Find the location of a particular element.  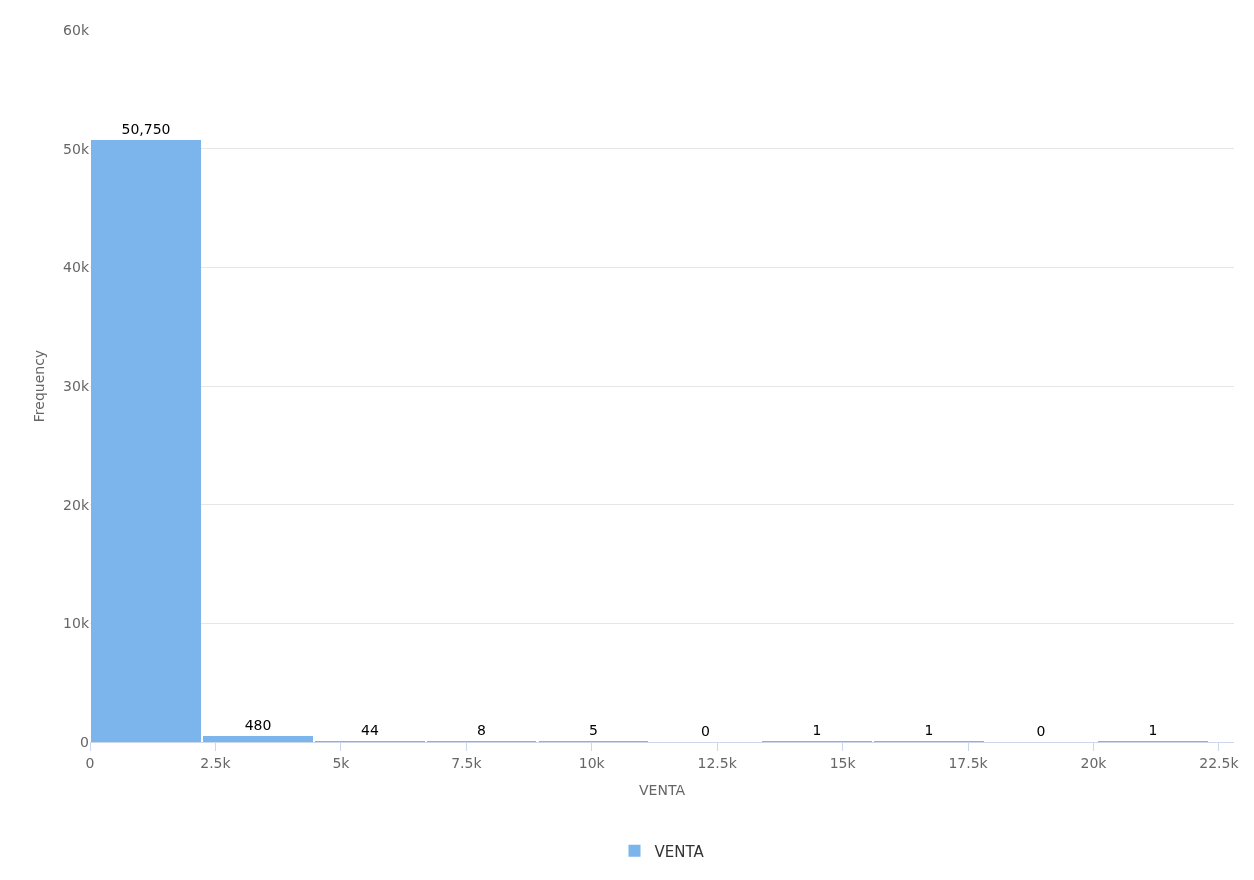

x-tick-label: 7.5k is located at coordinates (467, 762).